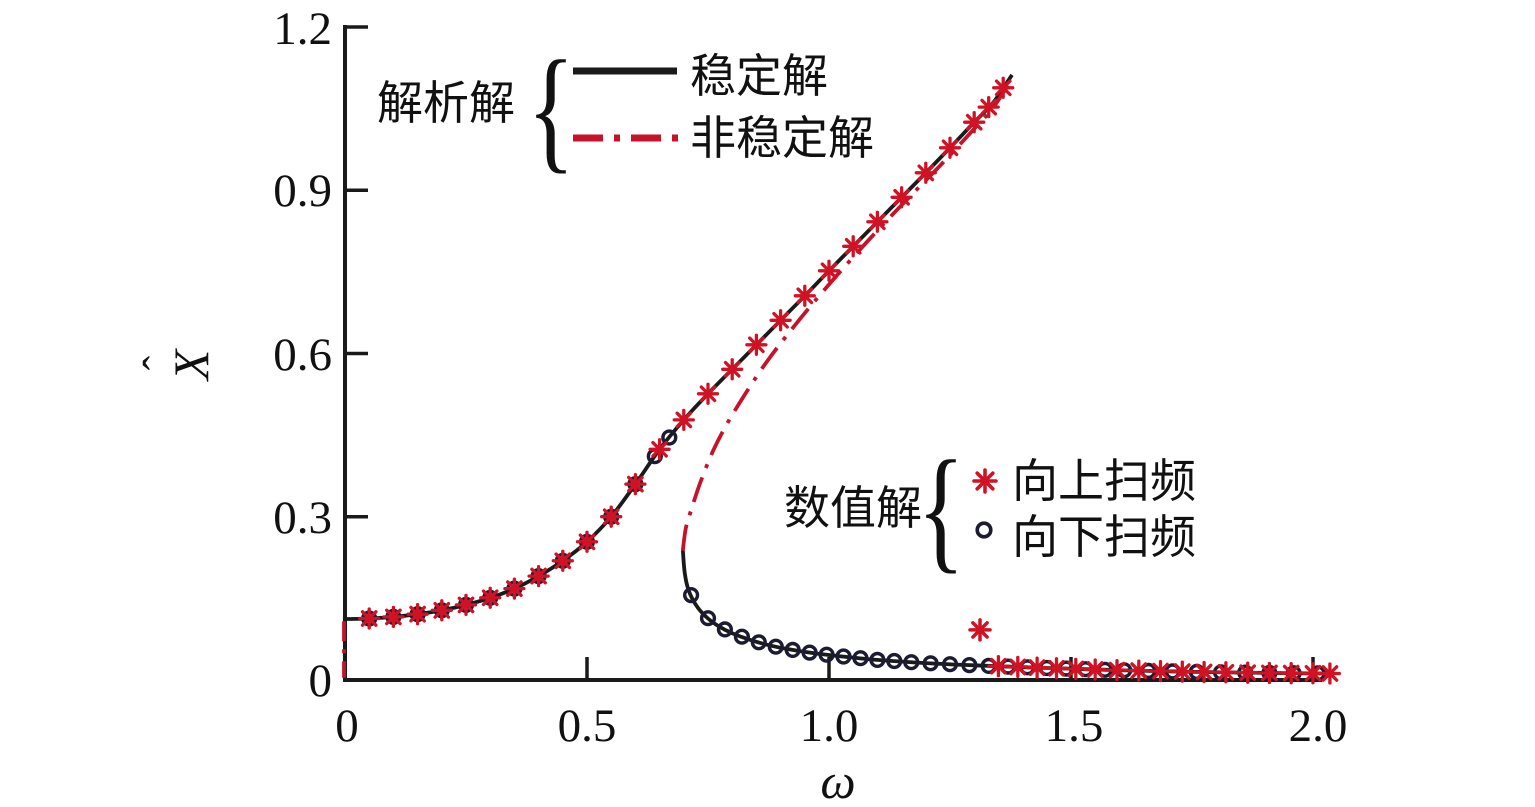  I want to click on x-tick-2.0: 2.0, so click(1318, 726).